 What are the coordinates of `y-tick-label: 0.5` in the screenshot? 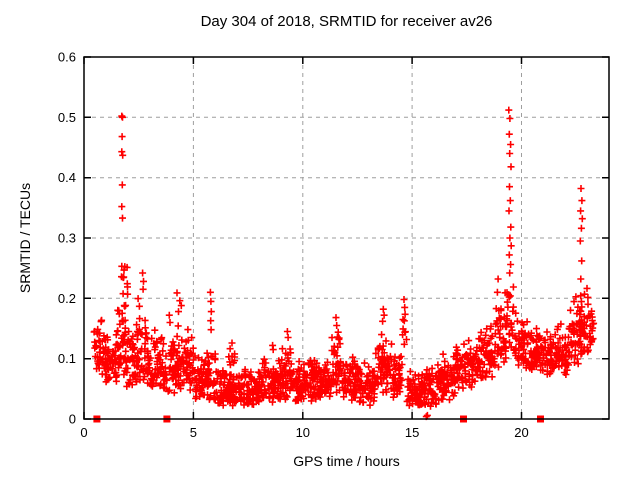 It's located at (67, 117).